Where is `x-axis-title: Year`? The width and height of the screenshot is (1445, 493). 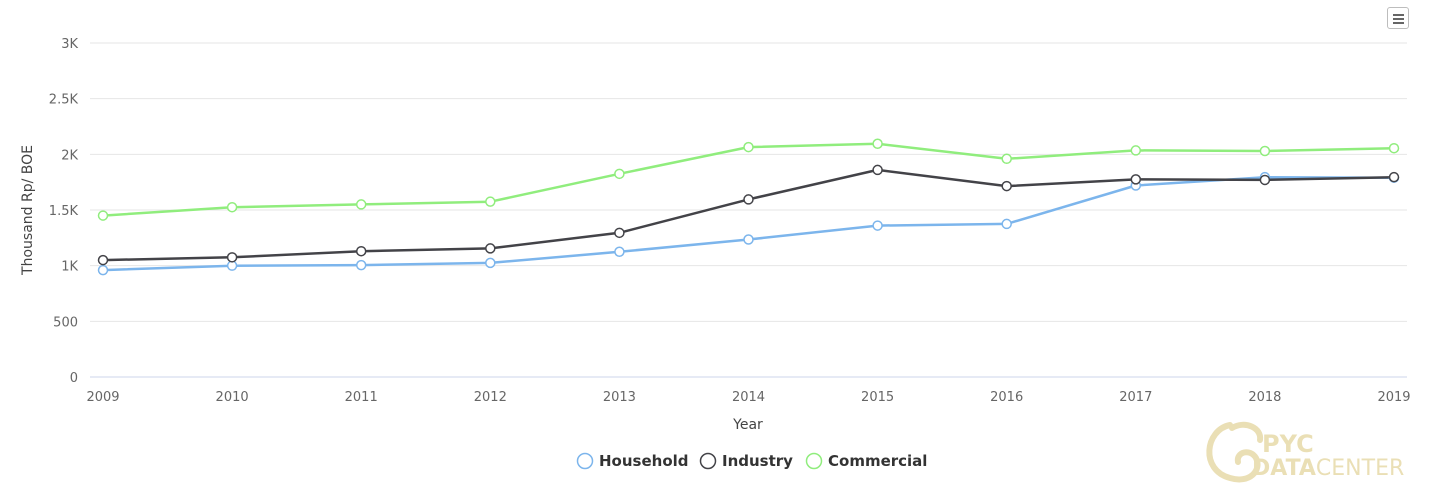
x-axis-title: Year is located at coordinates (747, 425).